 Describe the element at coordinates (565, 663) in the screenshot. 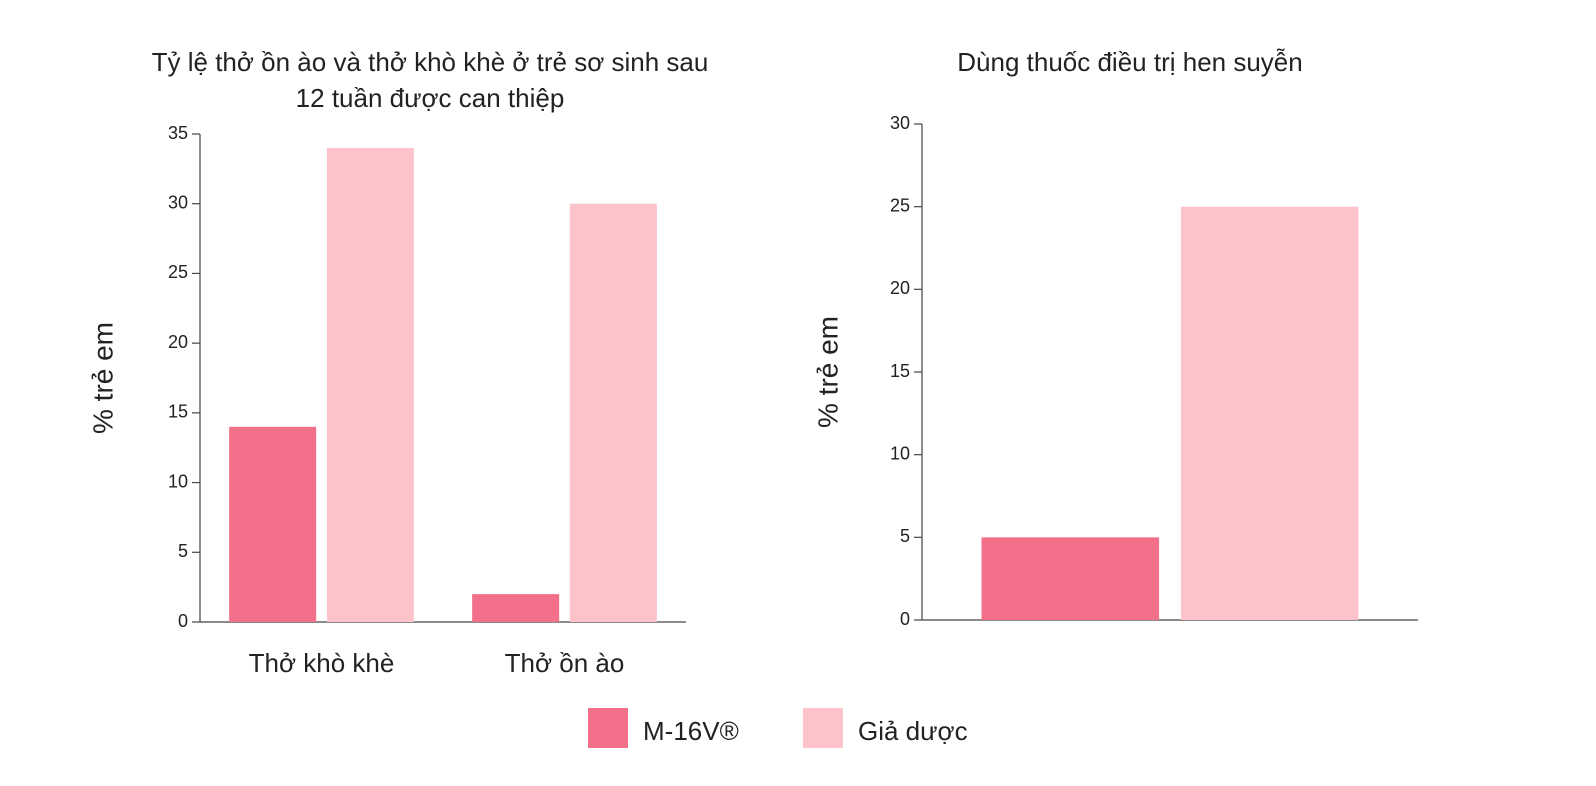

I see `x-tick-label: Thở ồn ào` at that location.